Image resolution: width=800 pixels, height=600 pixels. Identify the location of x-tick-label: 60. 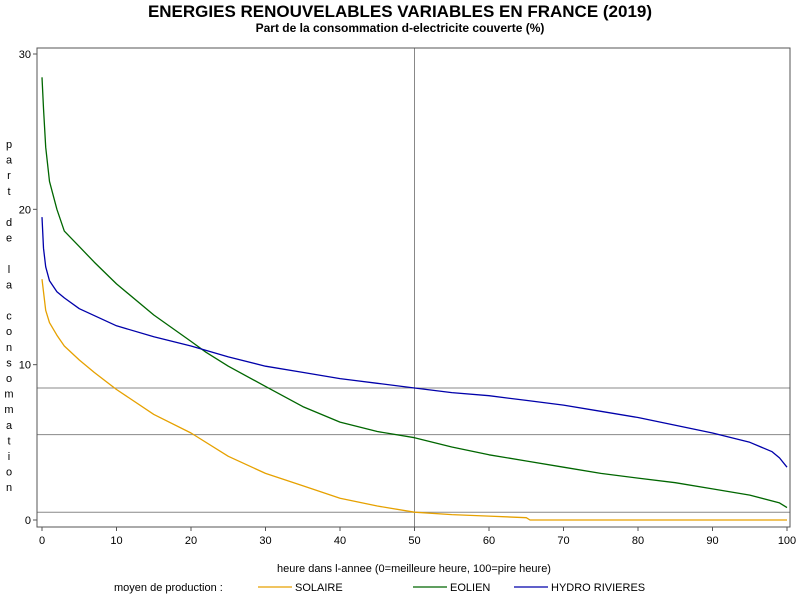
(489, 541).